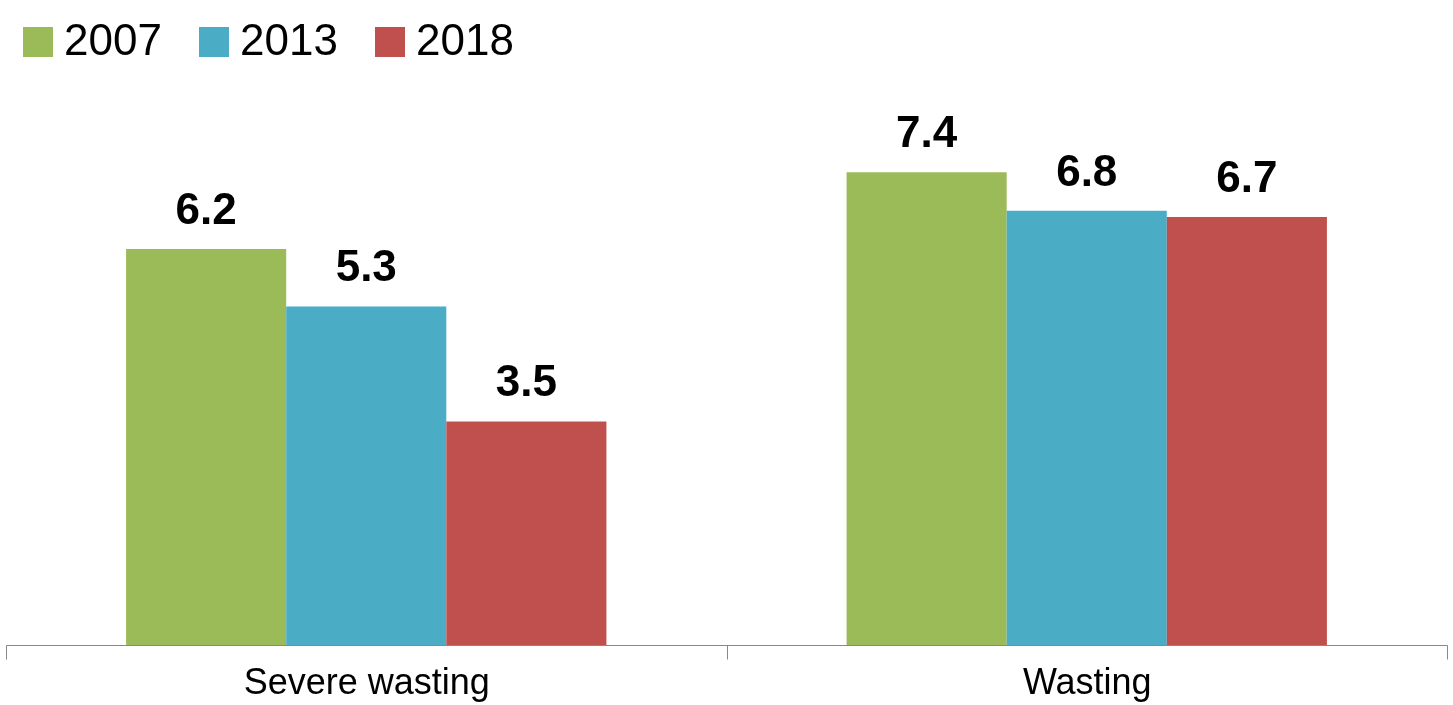 This screenshot has height=705, width=1453. I want to click on data-label: 6.8, so click(1087, 170).